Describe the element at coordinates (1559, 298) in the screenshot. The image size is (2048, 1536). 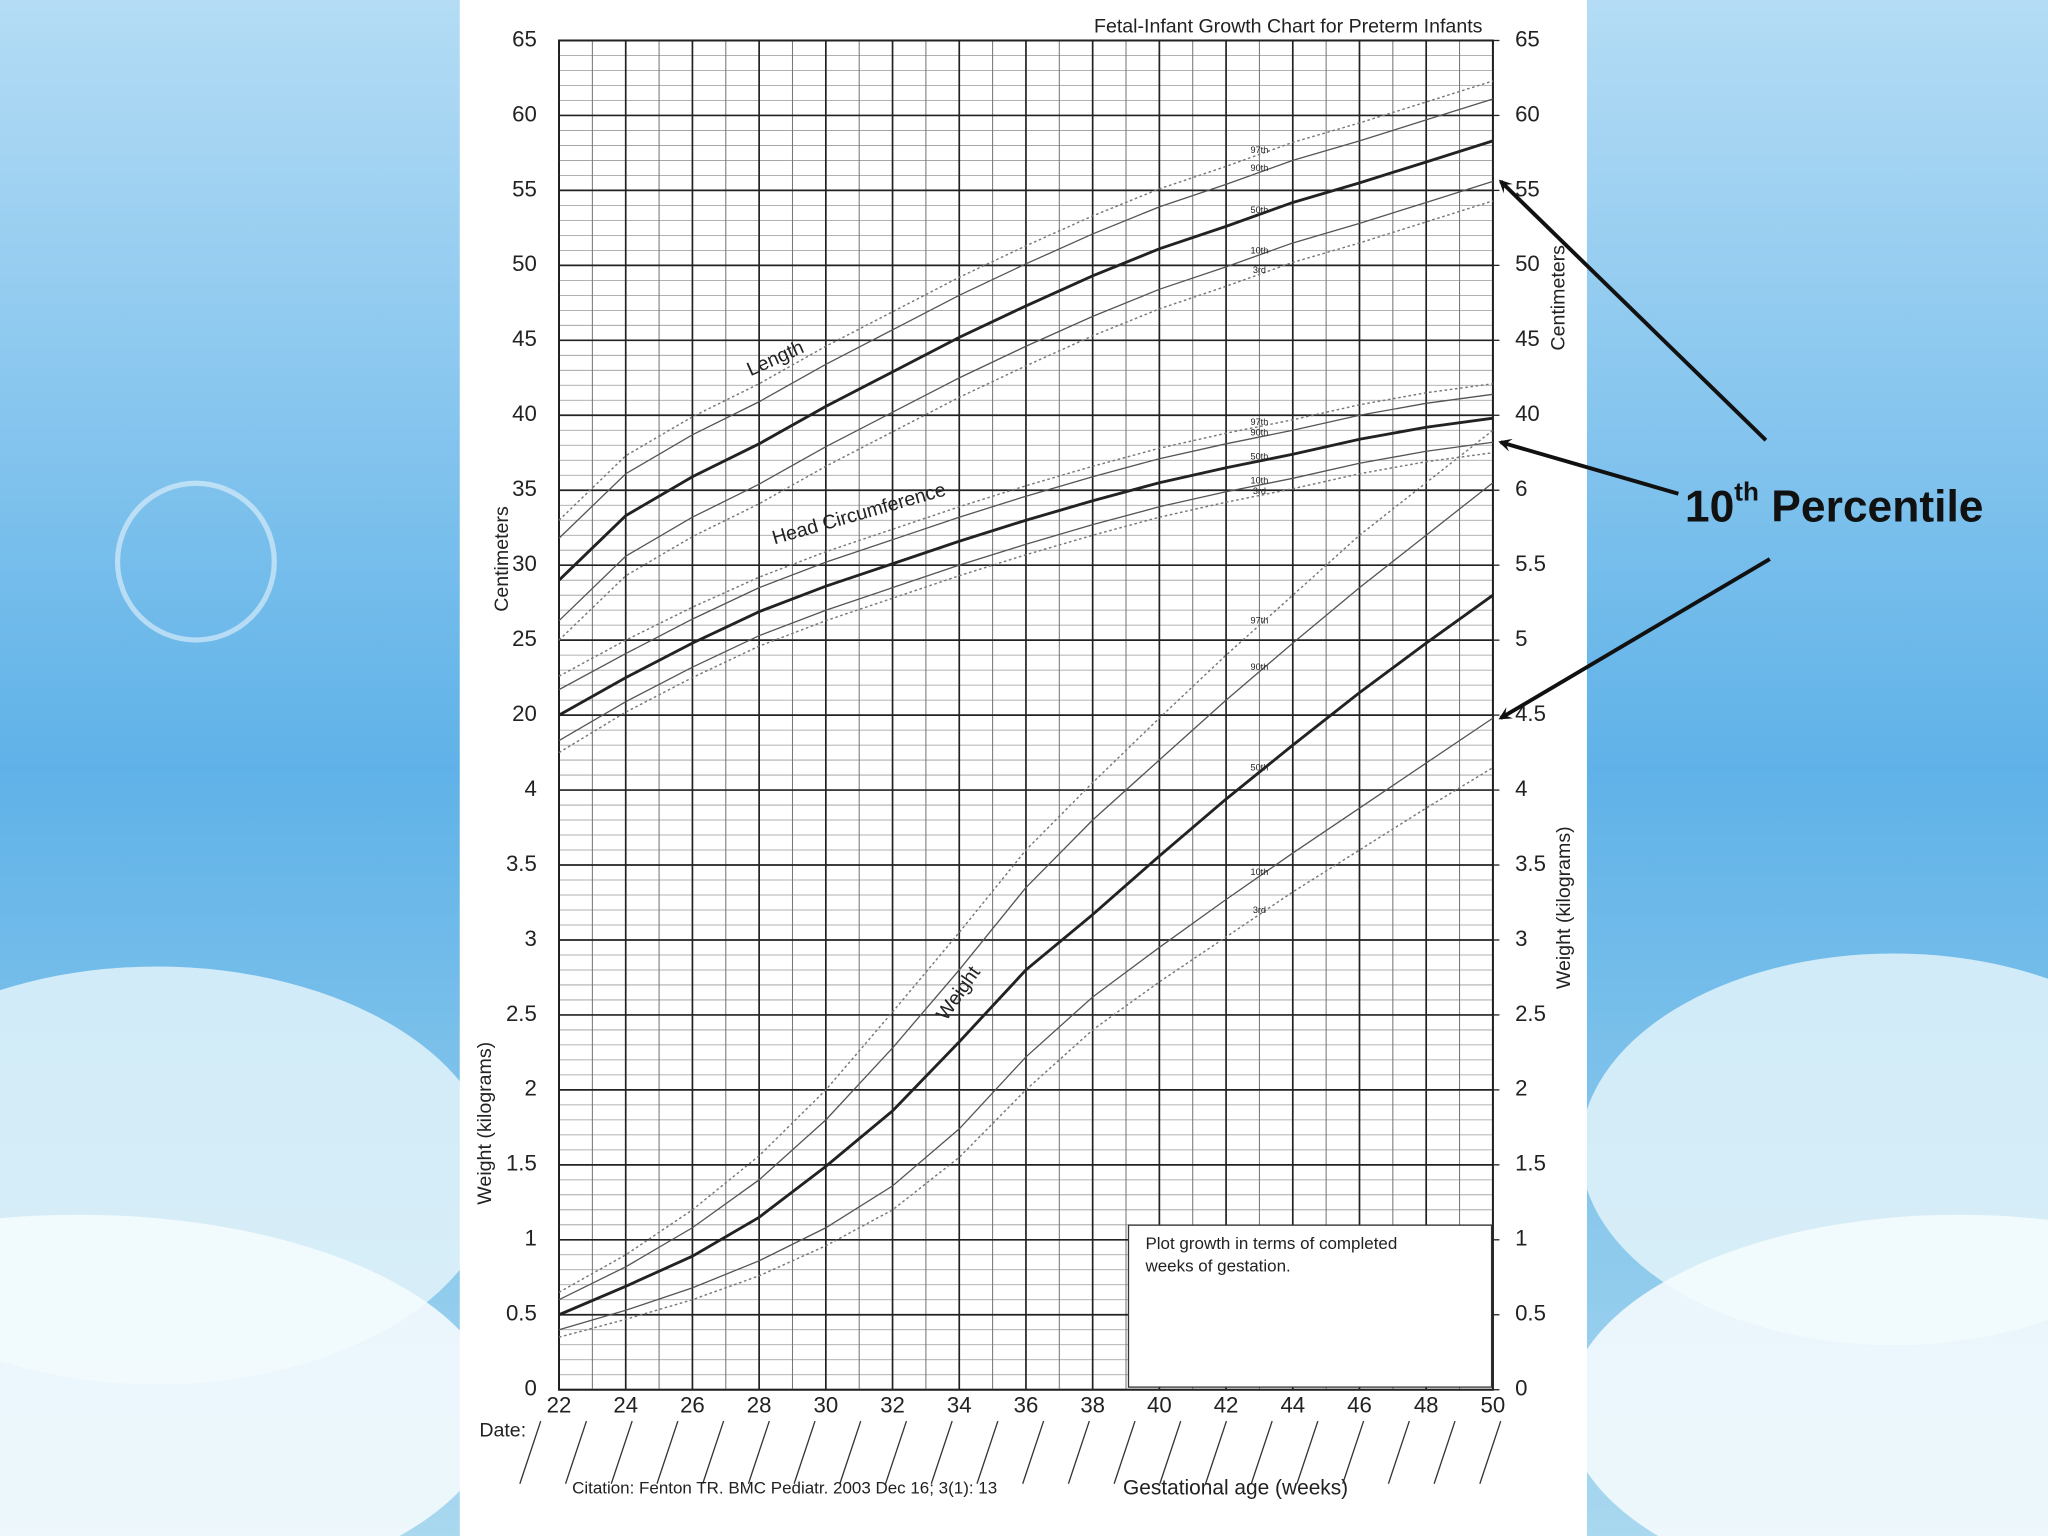
I see `y2-axis-title: Centimeters` at that location.